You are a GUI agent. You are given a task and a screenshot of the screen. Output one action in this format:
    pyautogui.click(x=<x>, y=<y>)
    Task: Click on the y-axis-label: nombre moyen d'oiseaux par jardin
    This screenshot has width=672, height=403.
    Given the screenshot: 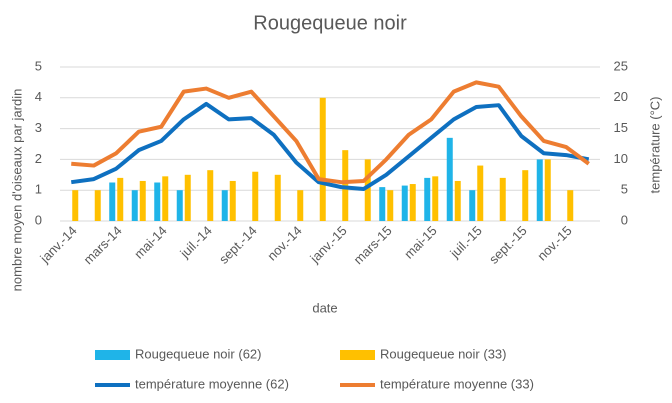 What is the action you would take?
    pyautogui.click(x=16, y=190)
    